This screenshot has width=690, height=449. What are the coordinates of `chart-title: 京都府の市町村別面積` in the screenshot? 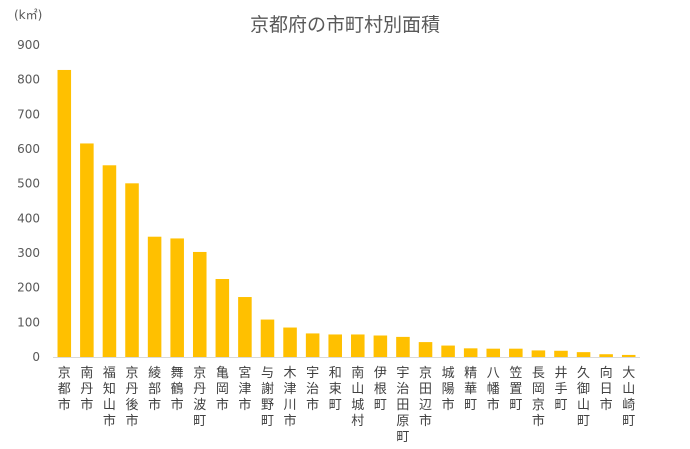 It's located at (345, 25).